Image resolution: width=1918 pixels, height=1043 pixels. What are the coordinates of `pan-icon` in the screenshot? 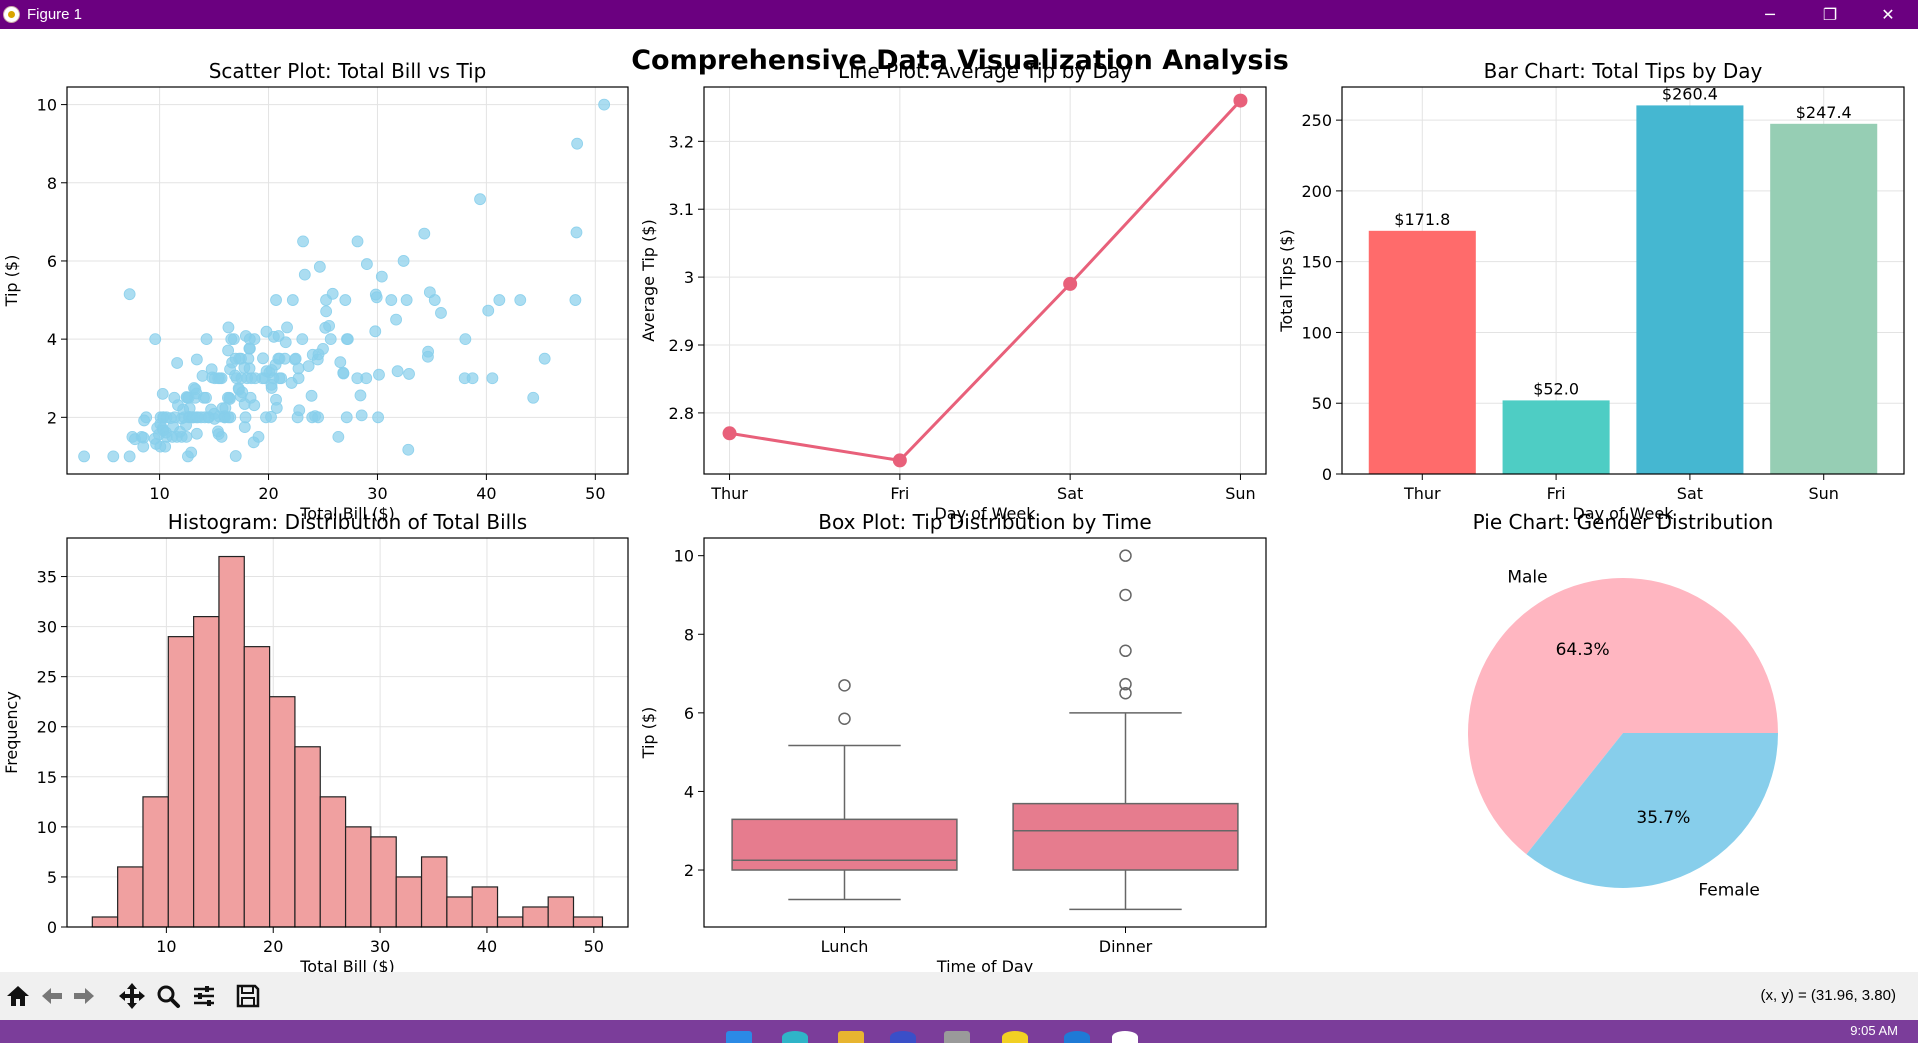 It's located at (132, 996).